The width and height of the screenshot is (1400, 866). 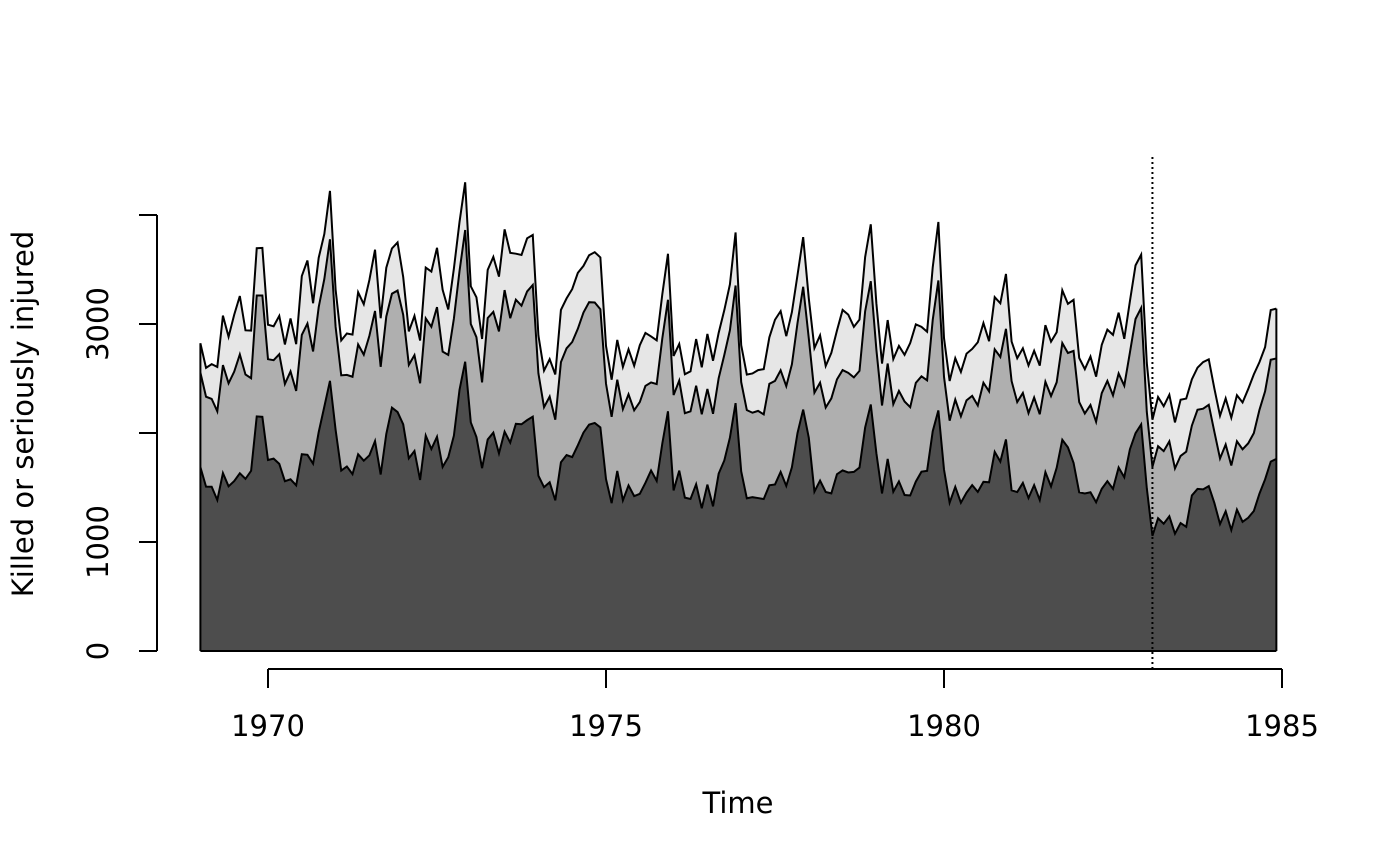 I want to click on x-axis-label: Time, so click(x=738, y=803).